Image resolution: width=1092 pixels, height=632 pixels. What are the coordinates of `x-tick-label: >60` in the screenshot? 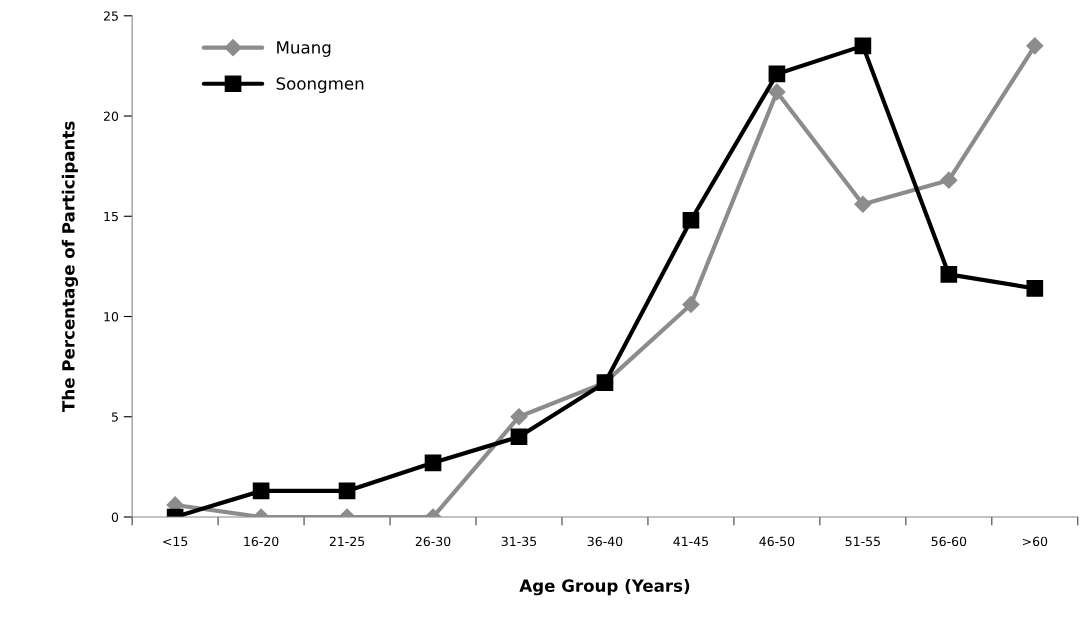 It's located at (1035, 541).